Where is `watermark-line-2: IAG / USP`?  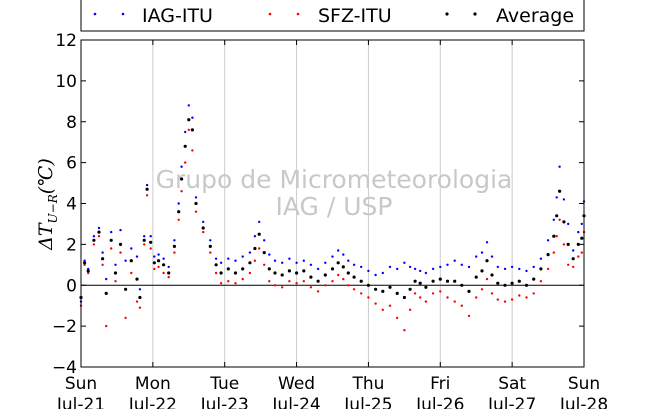 watermark-line-2: IAG / USP is located at coordinates (334, 206).